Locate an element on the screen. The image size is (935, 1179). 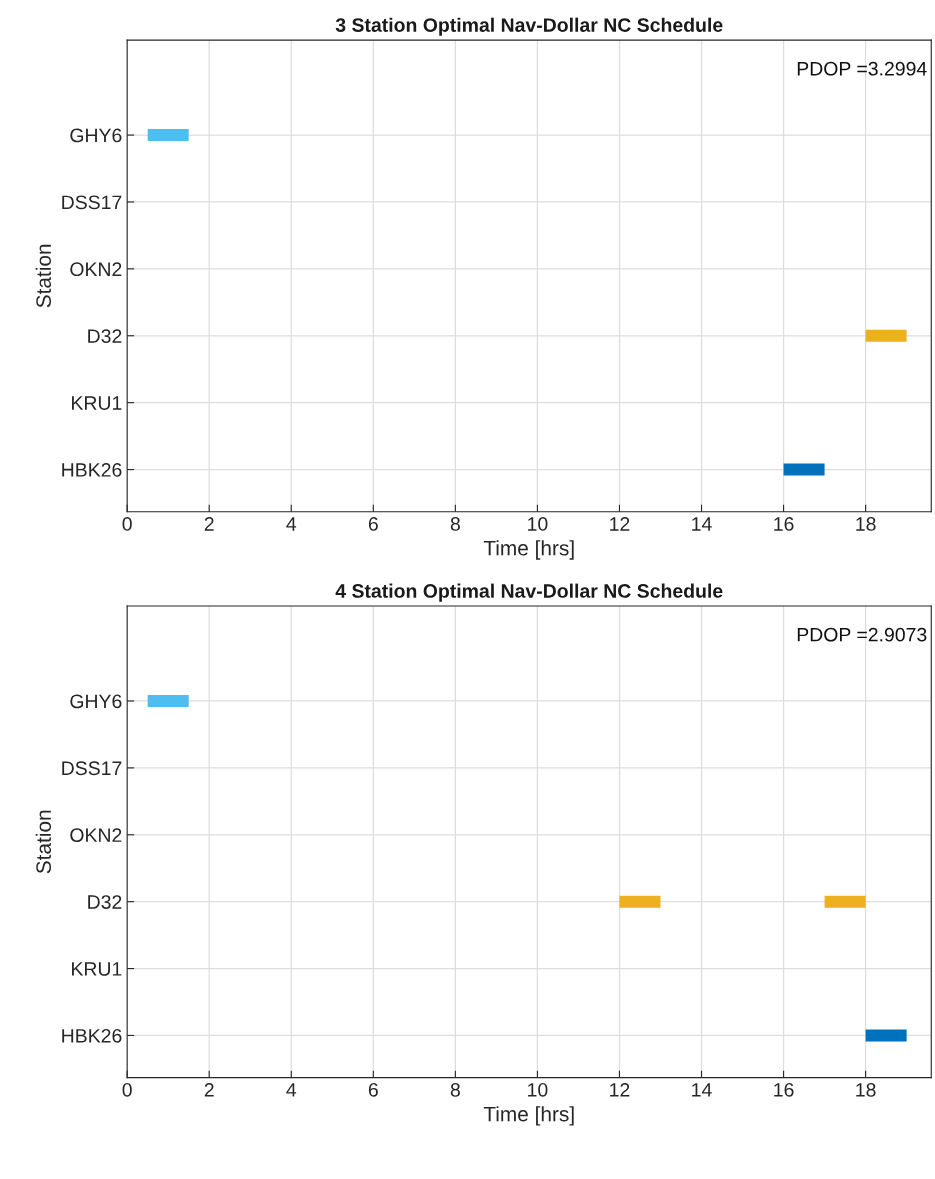
text: PDOP =2.9073 is located at coordinates (862, 634).